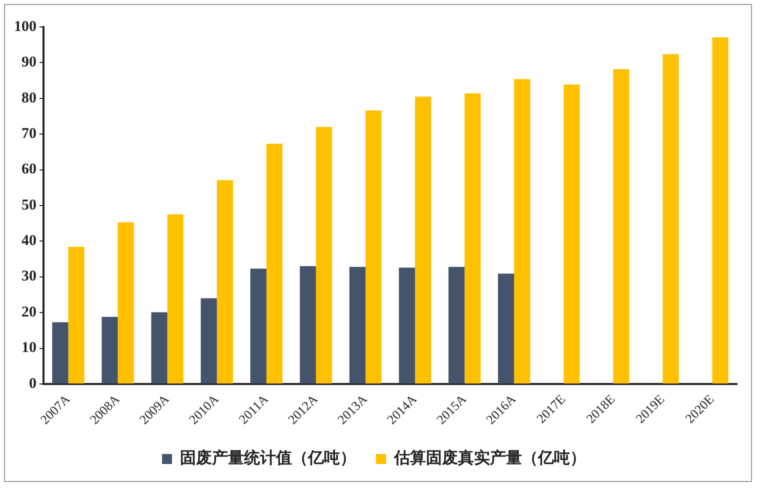 This screenshot has height=495, width=762. What do you see at coordinates (29, 98) in the screenshot?
I see `y-tick-label: 80` at bounding box center [29, 98].